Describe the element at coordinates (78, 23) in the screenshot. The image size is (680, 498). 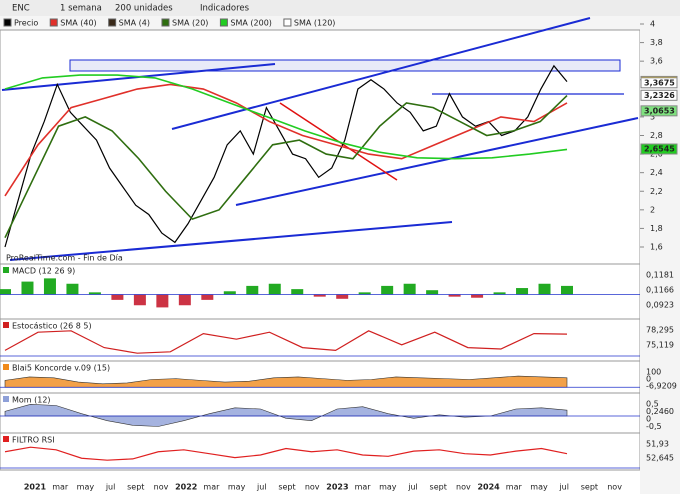
I see `legend-label: SMA (40)` at that location.